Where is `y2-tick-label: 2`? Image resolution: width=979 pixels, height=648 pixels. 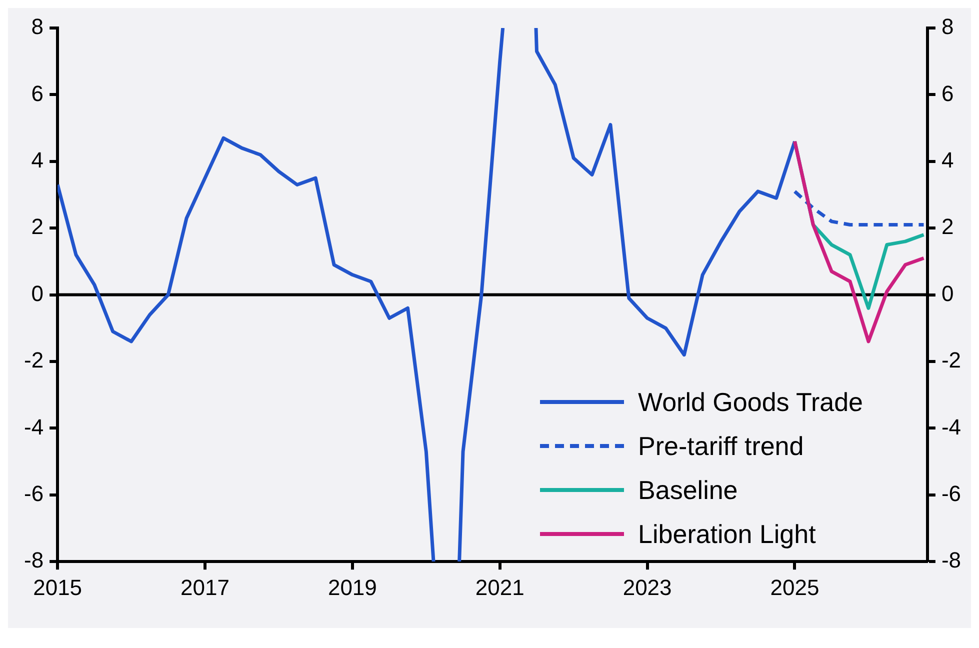
y2-tick-label: 2 is located at coordinates (947, 227).